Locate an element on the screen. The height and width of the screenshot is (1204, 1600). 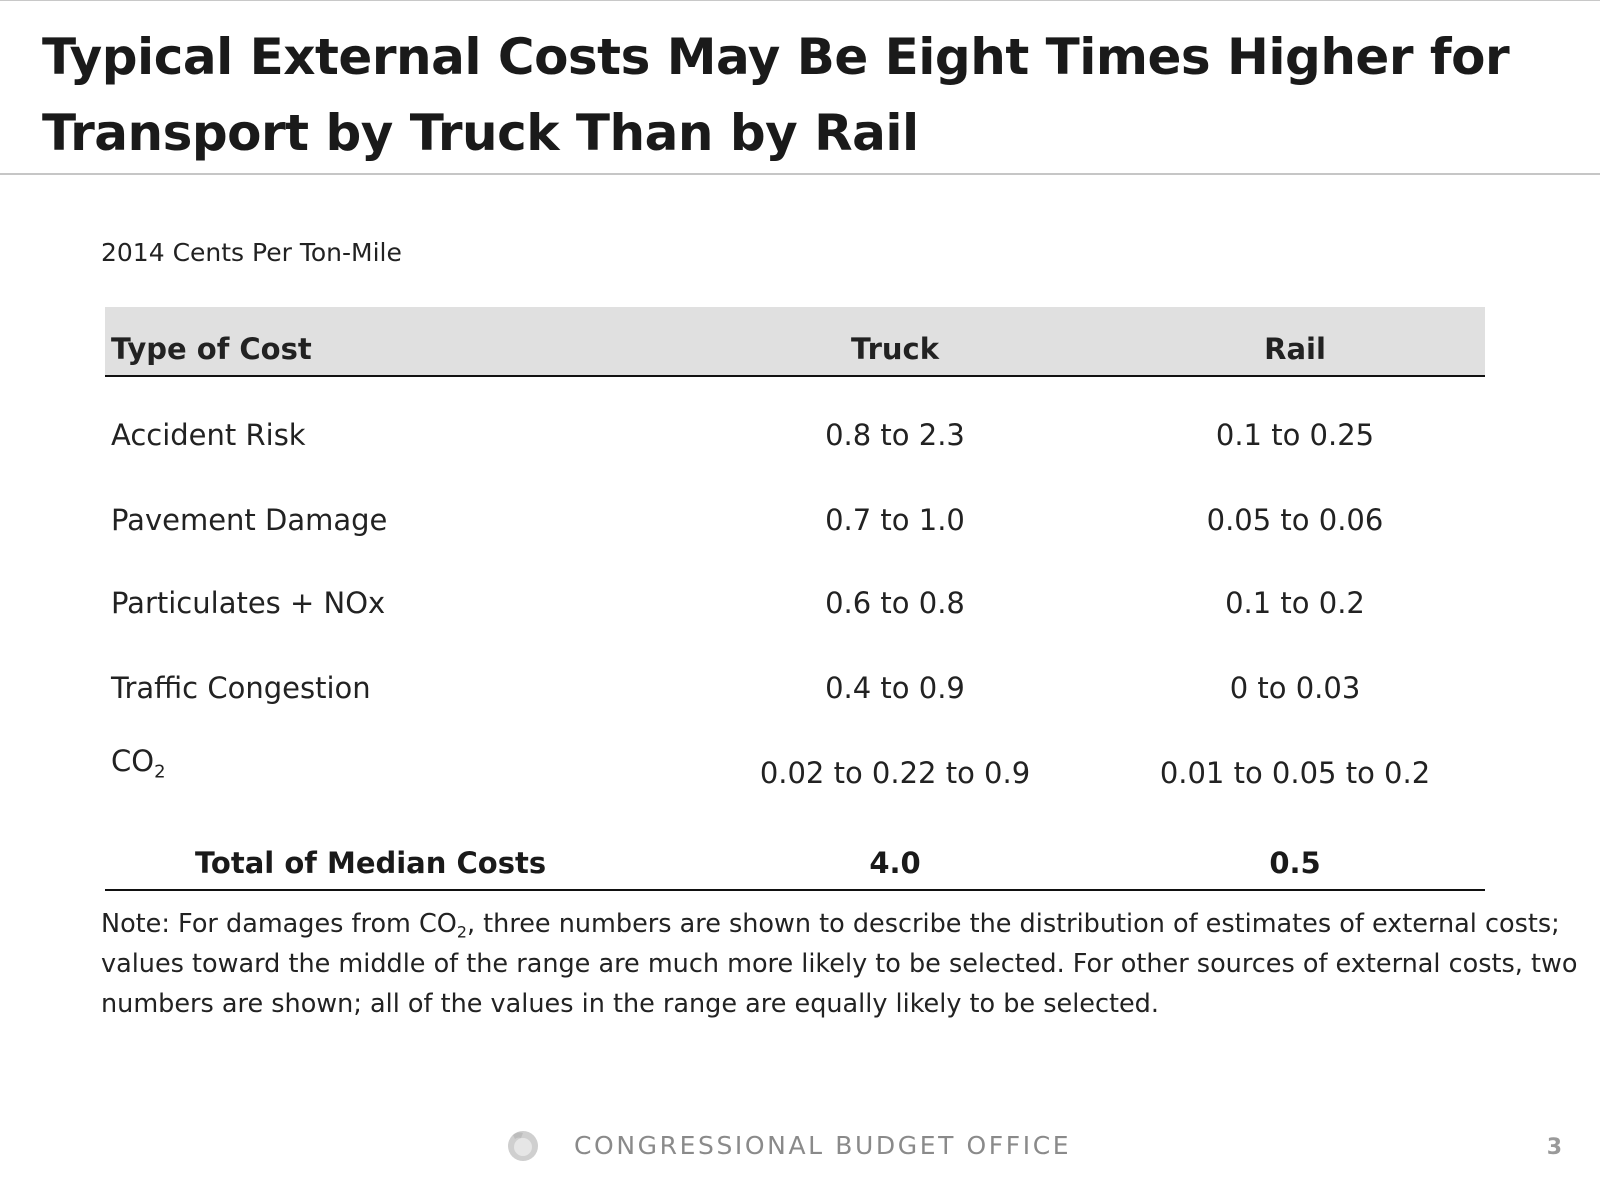
row-rail-value: 0.05 to 0.06 is located at coordinates (1295, 520).